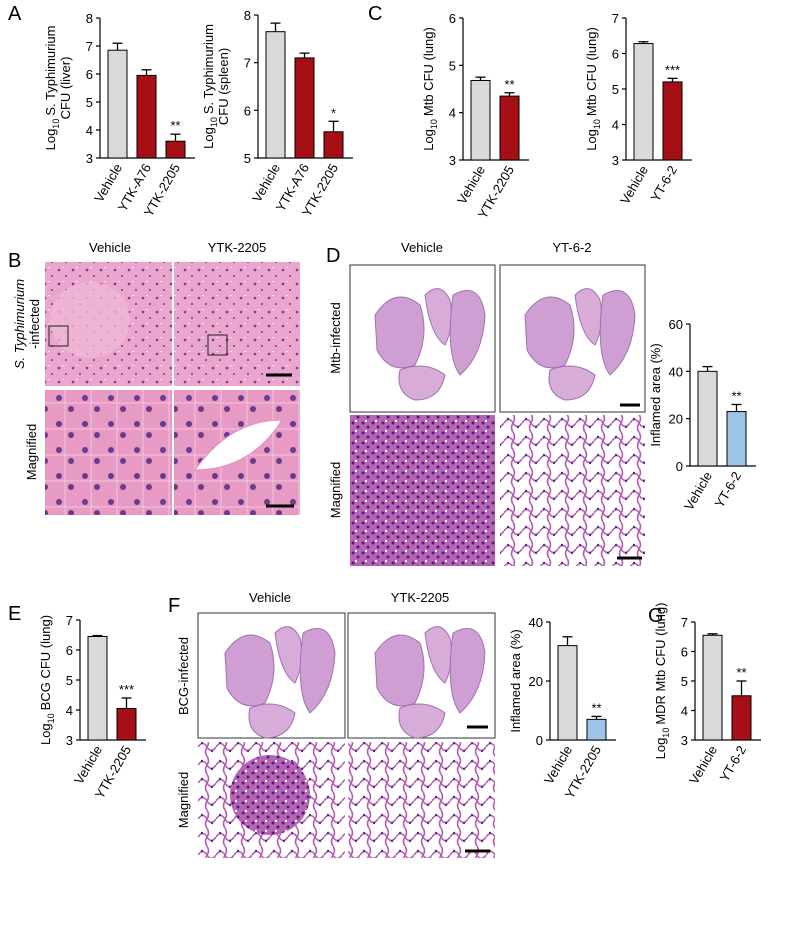 This screenshot has width=800, height=949. Describe the element at coordinates (655, 394) in the screenshot. I see `y-label-part: Inflamed area (%)` at that location.